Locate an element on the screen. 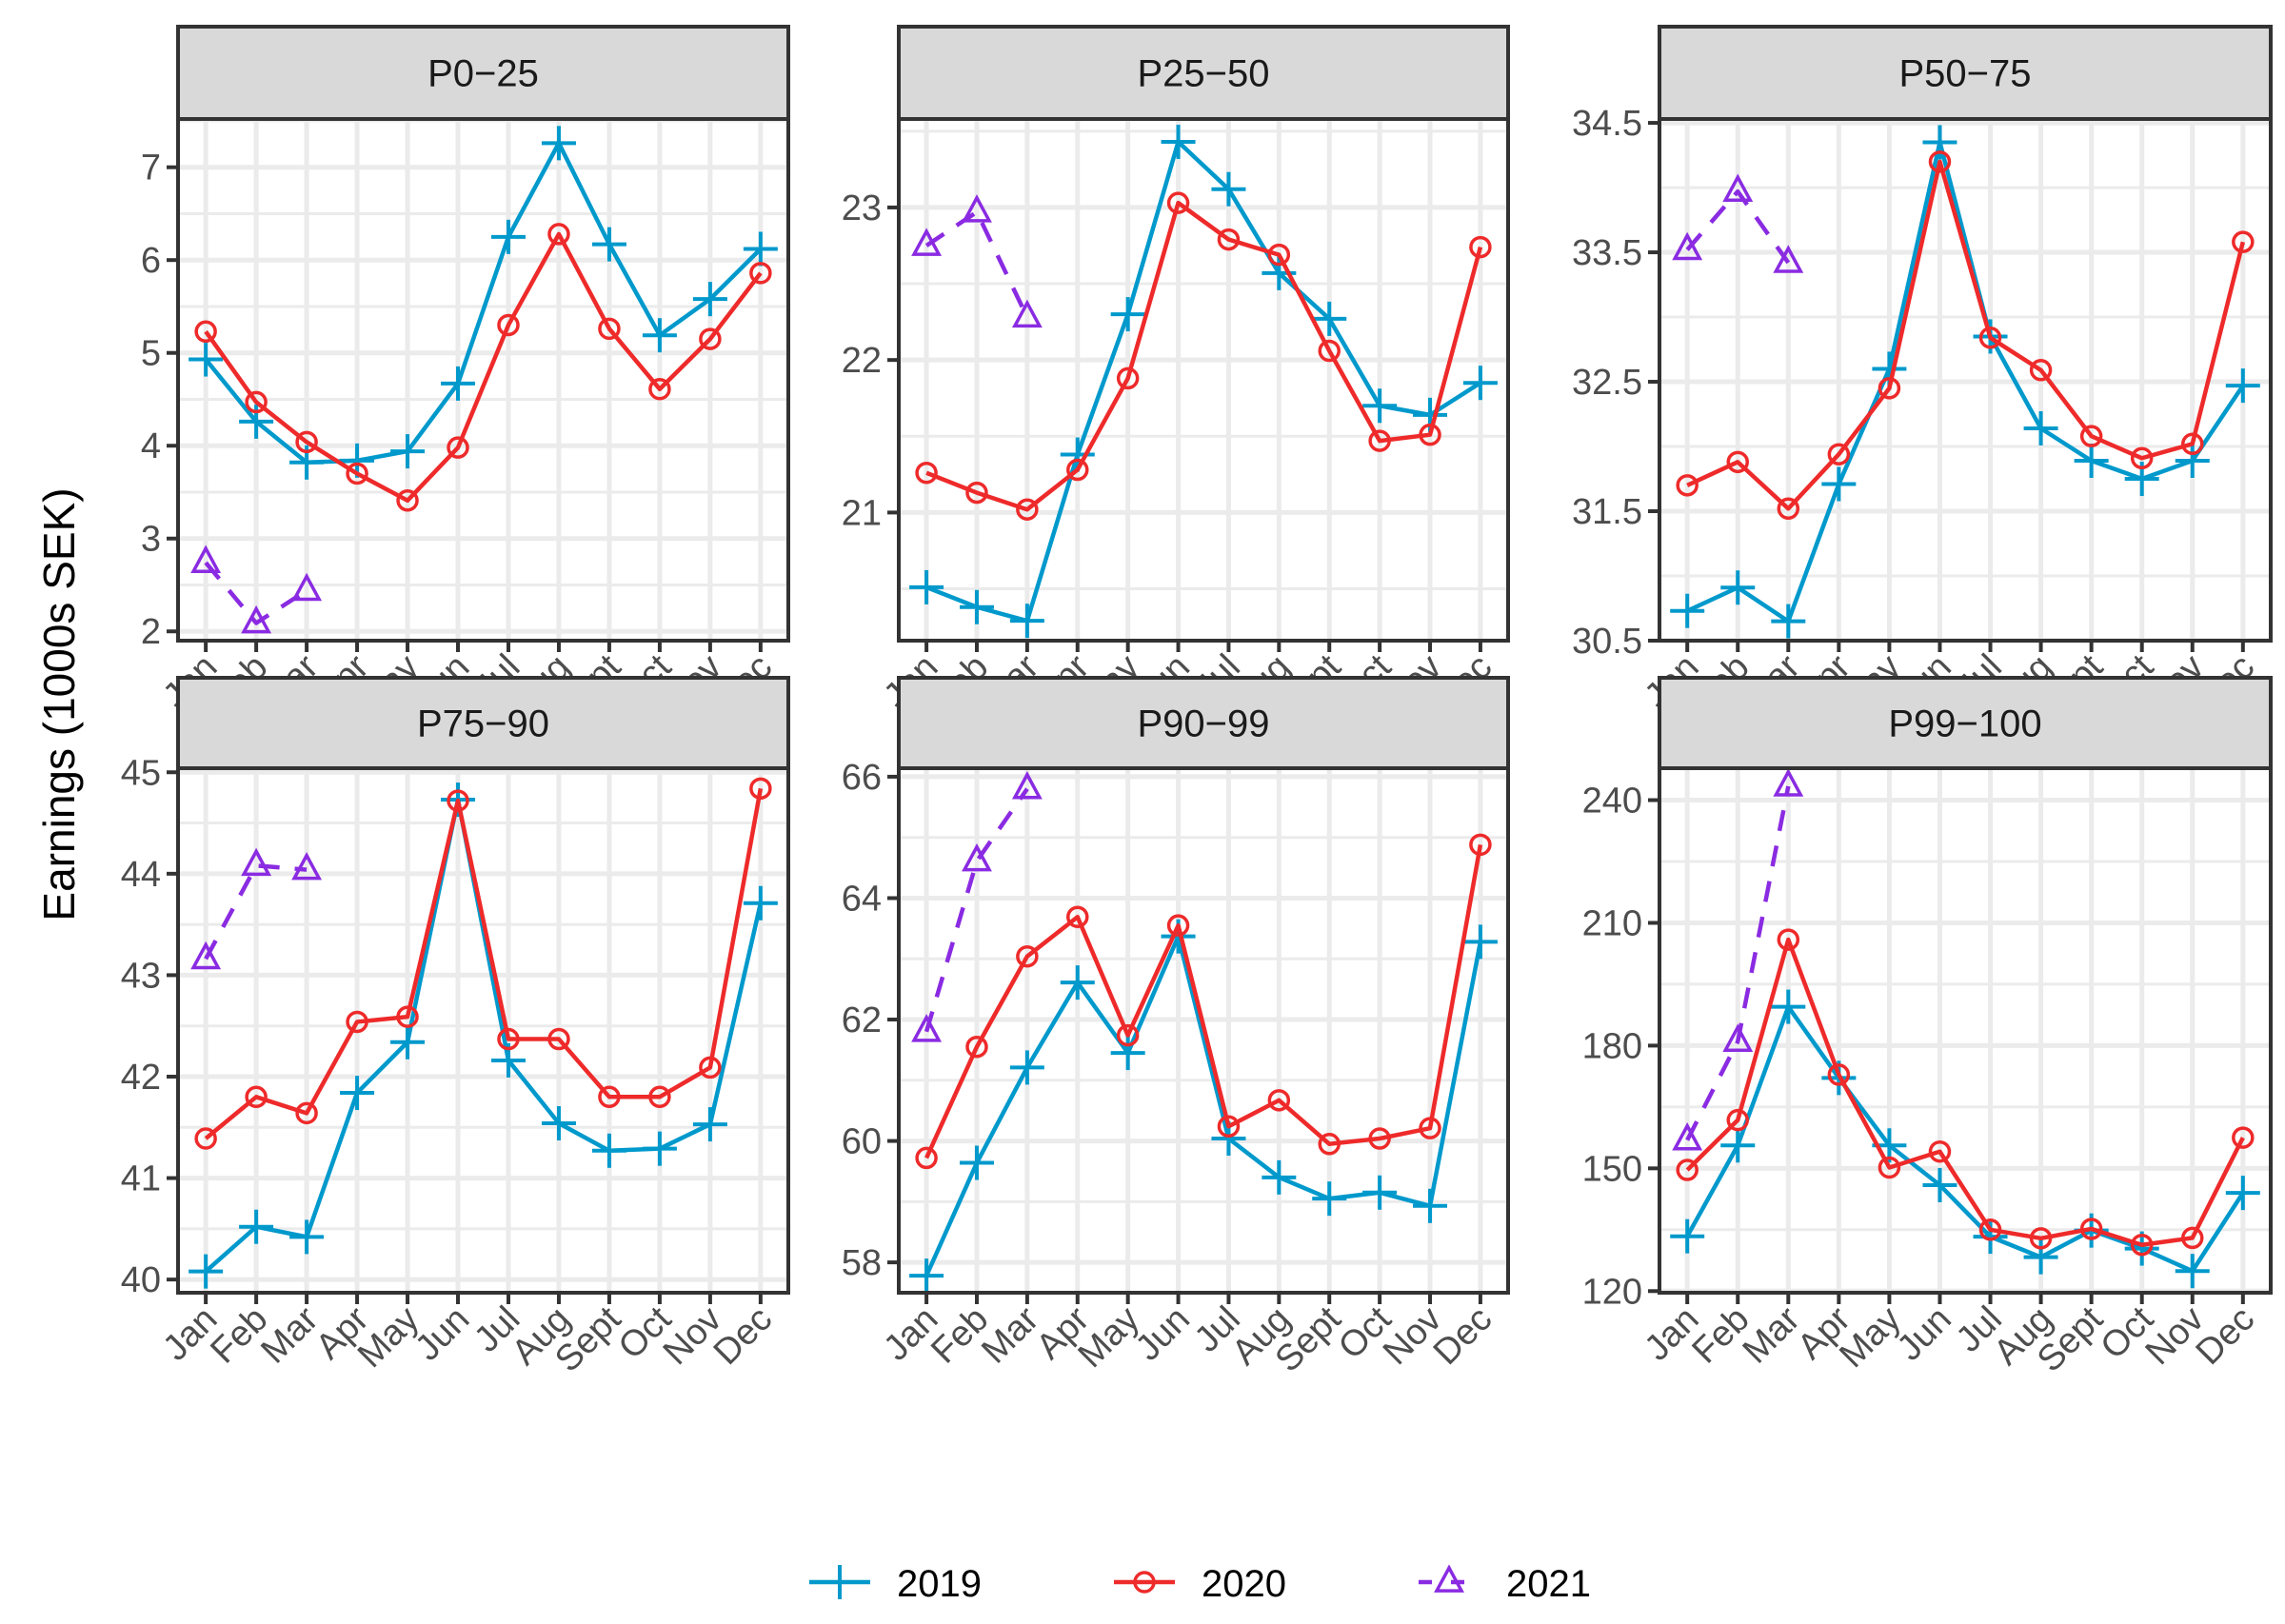 Image resolution: width=2285 pixels, height=1624 pixels. y-tick-label: 6 is located at coordinates (151, 261).